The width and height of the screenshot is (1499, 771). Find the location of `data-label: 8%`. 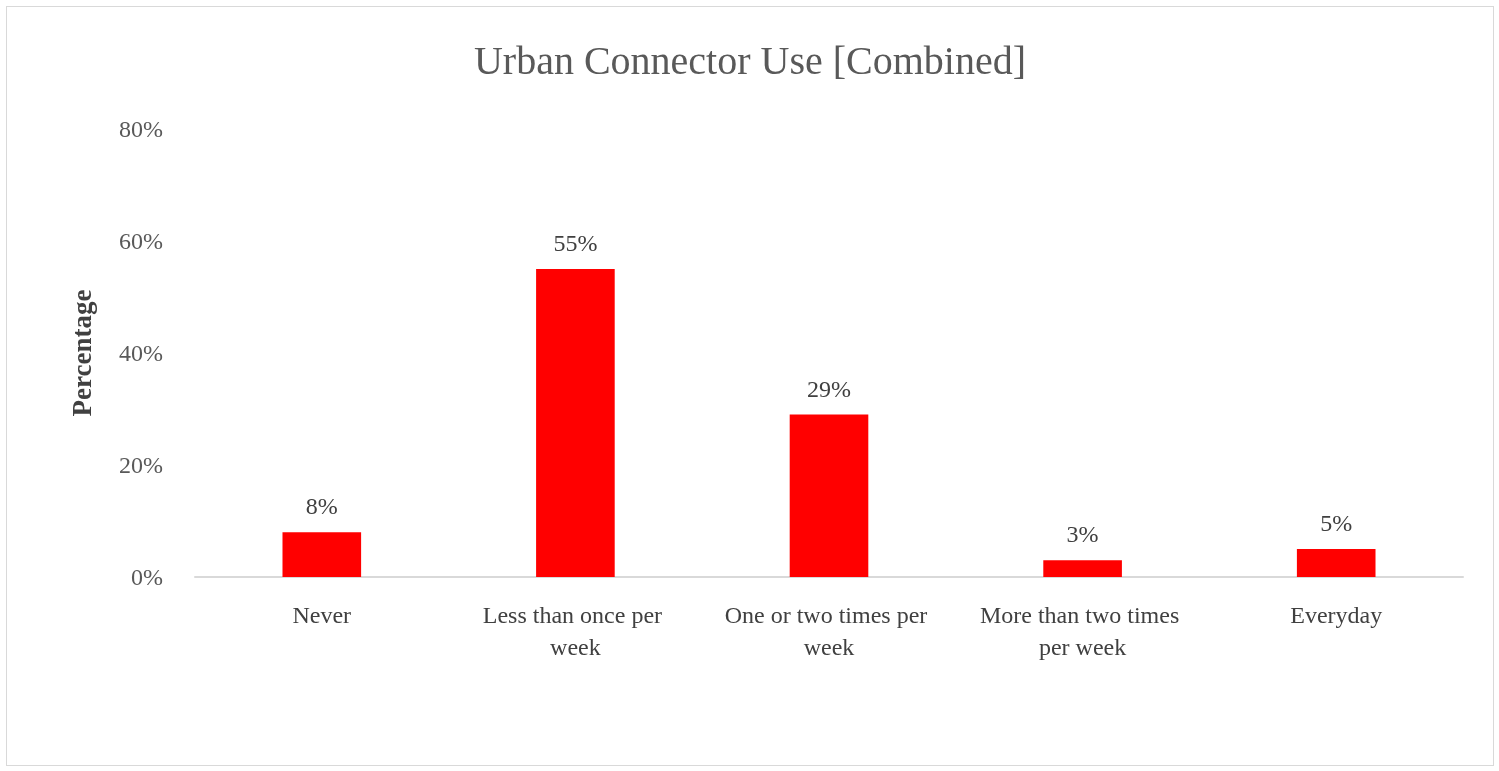

data-label: 8% is located at coordinates (321, 506).